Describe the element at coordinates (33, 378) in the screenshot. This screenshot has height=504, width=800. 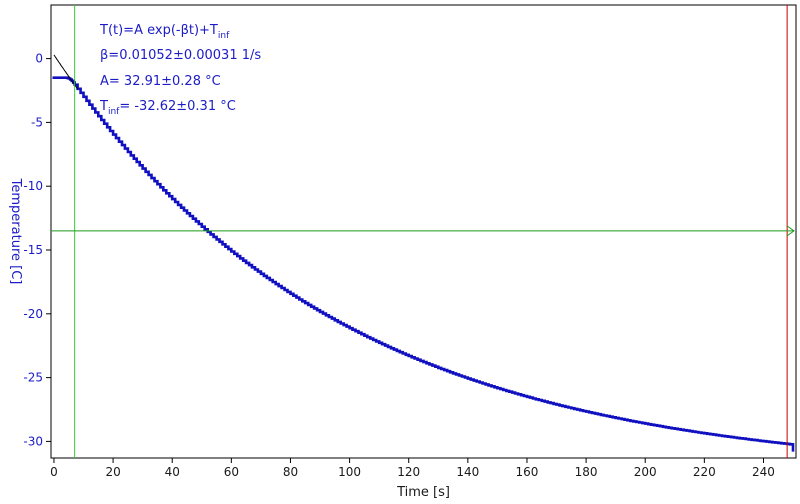
I see `y-tick-label: -25` at that location.